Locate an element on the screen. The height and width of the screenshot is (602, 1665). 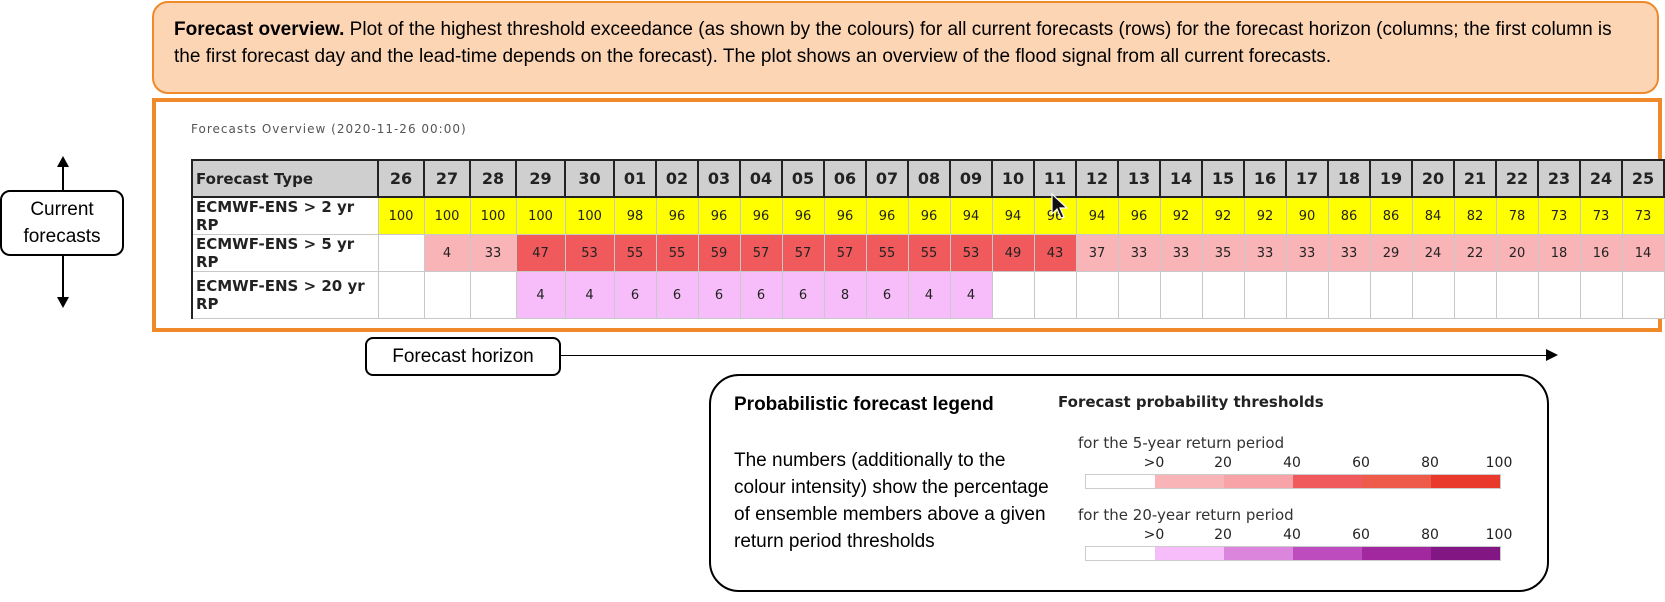
day-header: 28 is located at coordinates (493, 178).